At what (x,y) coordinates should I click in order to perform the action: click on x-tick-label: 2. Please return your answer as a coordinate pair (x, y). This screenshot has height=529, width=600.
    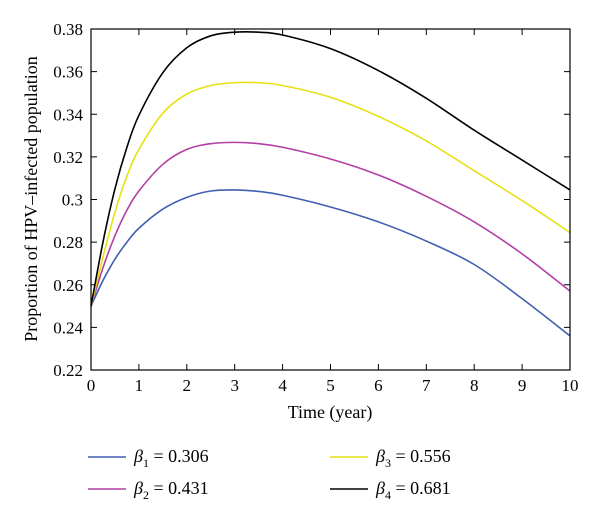
    Looking at the image, I should click on (187, 385).